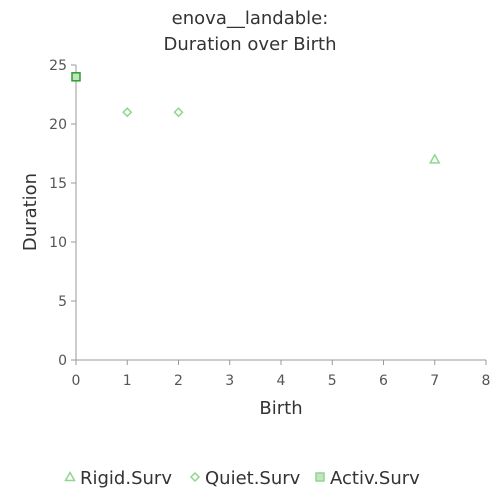  I want to click on y-axis-label: Duration, so click(30, 212).